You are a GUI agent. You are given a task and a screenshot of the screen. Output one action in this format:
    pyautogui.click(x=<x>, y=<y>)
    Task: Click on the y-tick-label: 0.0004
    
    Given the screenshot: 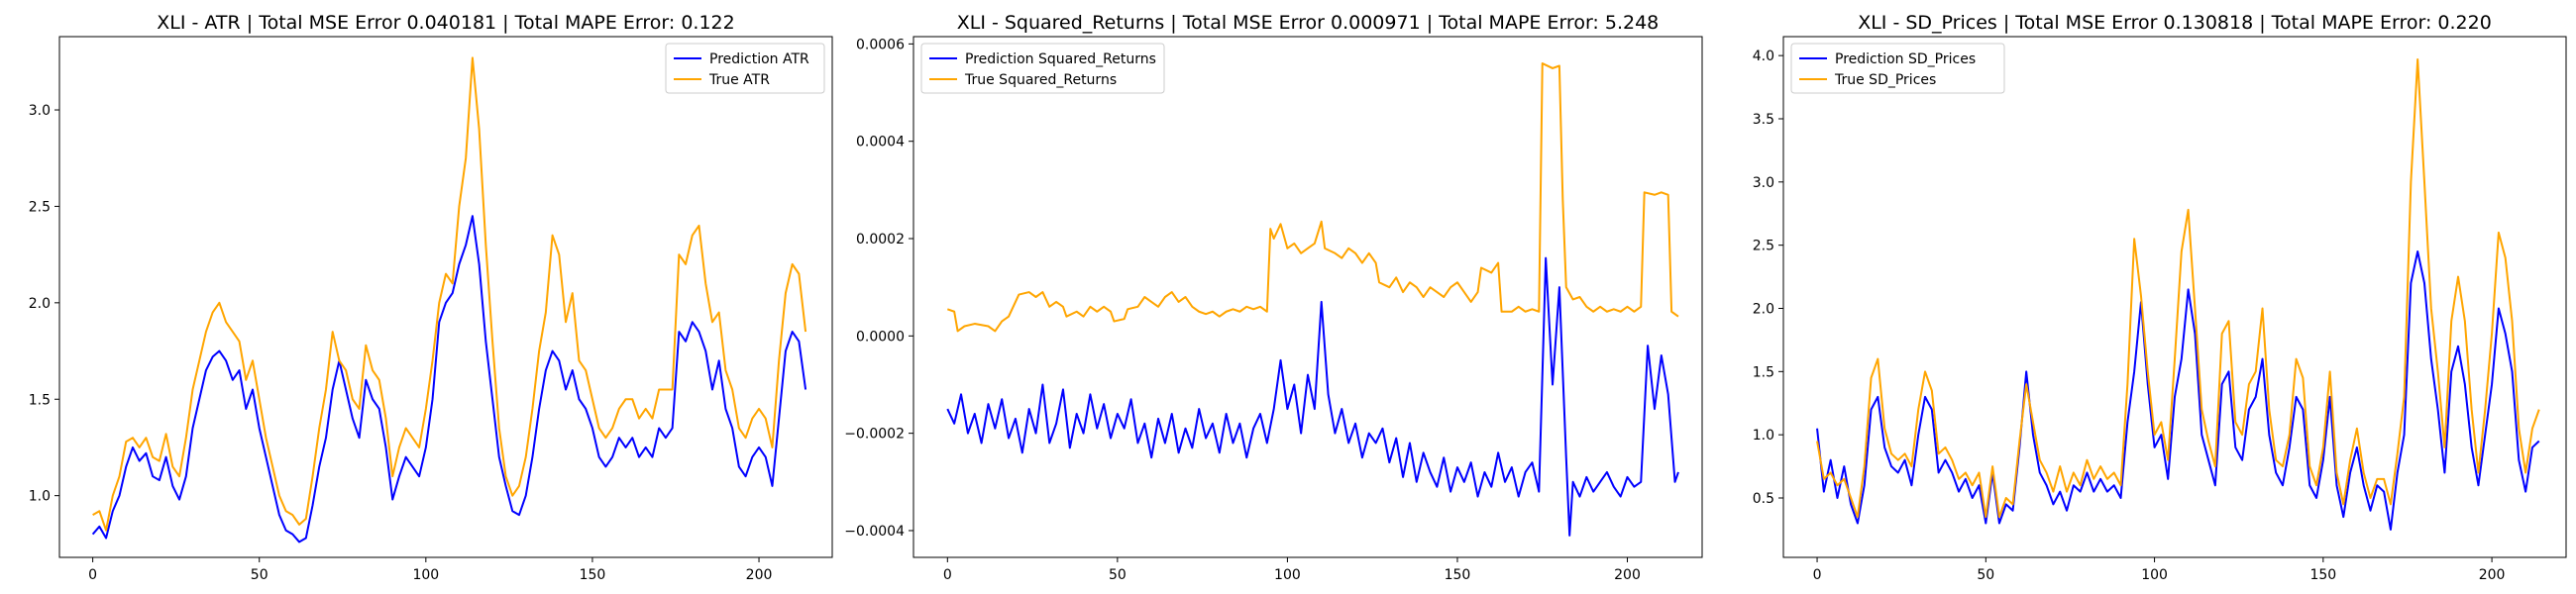 What is the action you would take?
    pyautogui.click(x=880, y=142)
    